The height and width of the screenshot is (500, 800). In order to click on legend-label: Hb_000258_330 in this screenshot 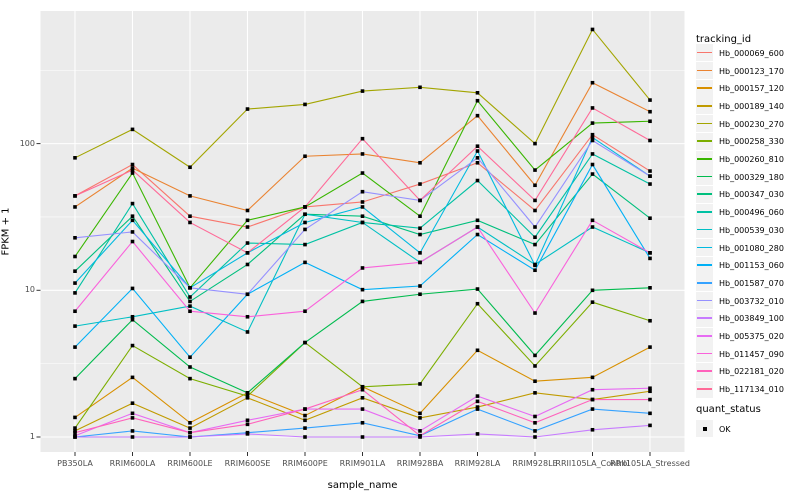, I will do `click(751, 142)`.